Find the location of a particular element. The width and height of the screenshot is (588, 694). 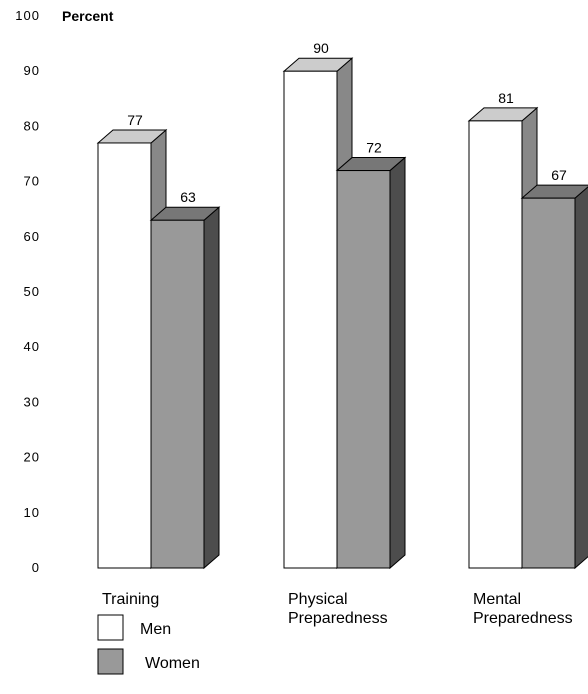

y-tick-label-40: 40 is located at coordinates (32, 346).